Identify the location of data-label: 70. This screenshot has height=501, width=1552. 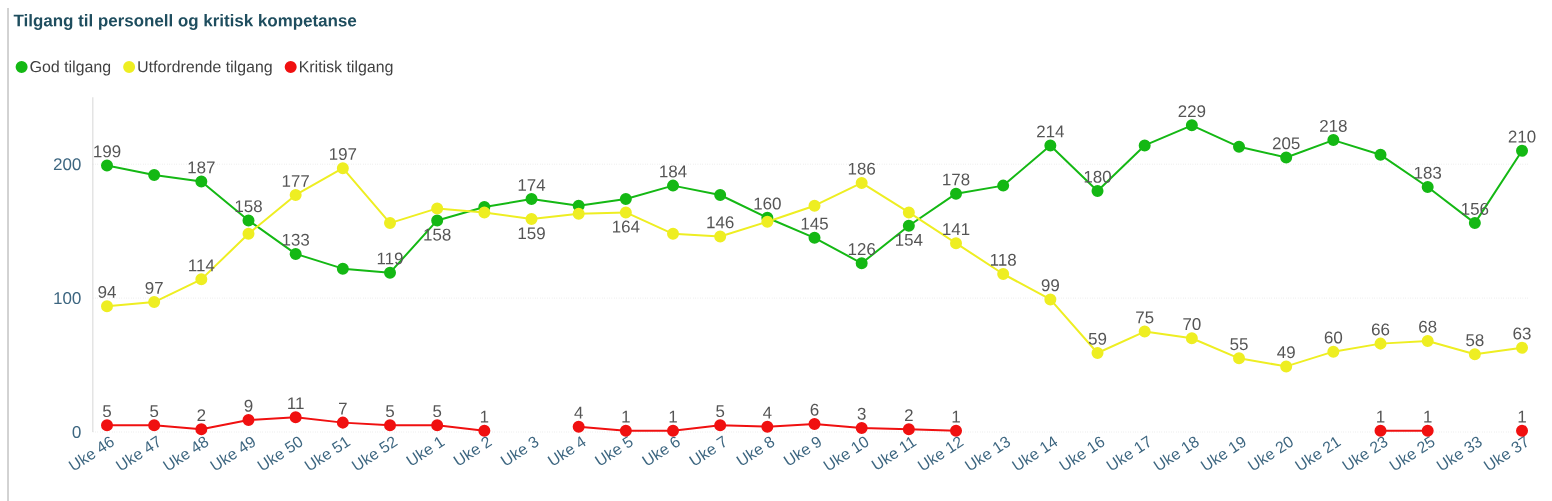
(1192, 324).